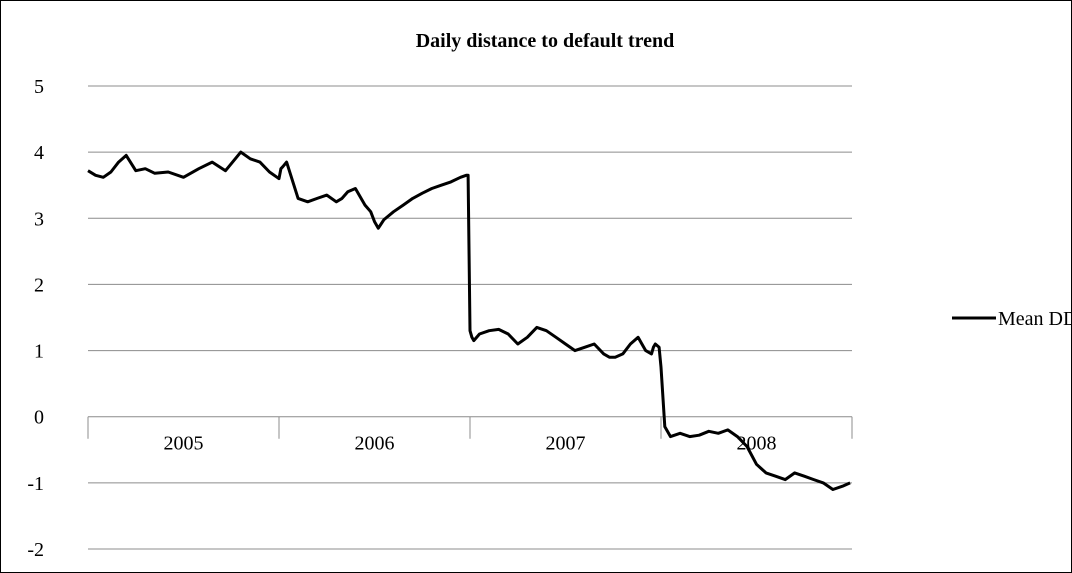  What do you see at coordinates (375, 444) in the screenshot?
I see `x-tick-label: 2006` at bounding box center [375, 444].